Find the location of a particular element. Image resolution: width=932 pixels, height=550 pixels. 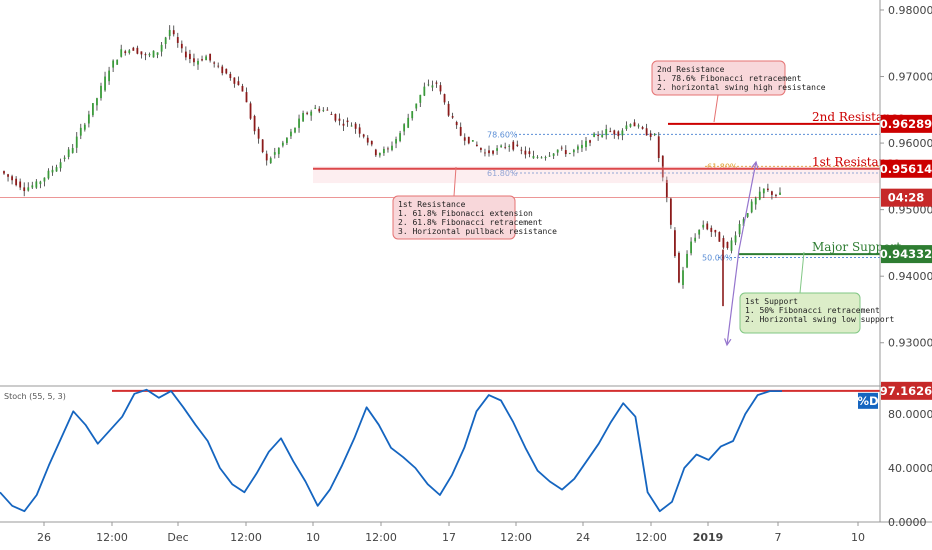

stoch-tick-label: 80.0000 is located at coordinates (910, 414).